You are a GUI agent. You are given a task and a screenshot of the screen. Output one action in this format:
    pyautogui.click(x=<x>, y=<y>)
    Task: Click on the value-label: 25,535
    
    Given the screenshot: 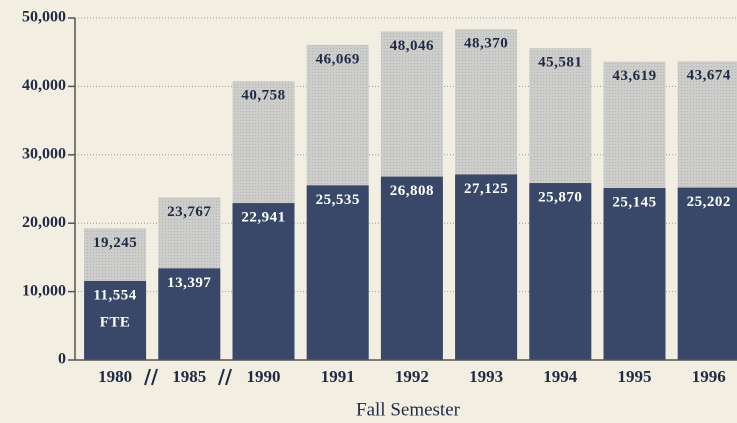 What is the action you would take?
    pyautogui.click(x=338, y=200)
    